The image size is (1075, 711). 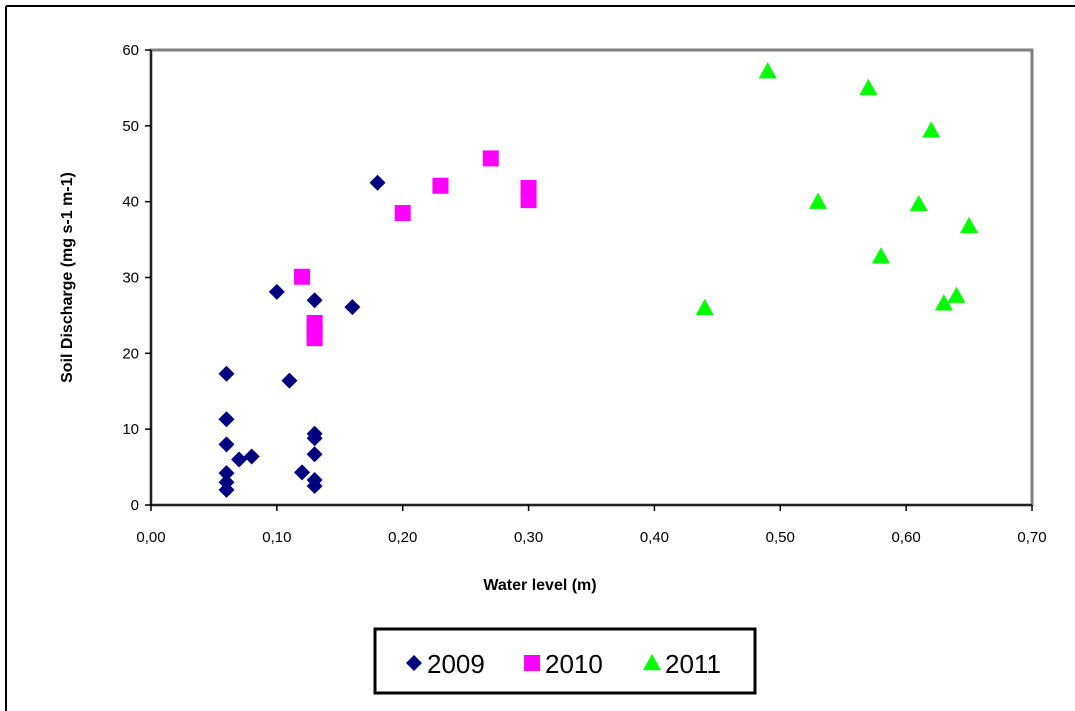 What do you see at coordinates (591, 525) in the screenshot?
I see `x-axis-ticks: 0,00 0,10 0,20 0,30 0,40 0,50 0,60 0,70` at bounding box center [591, 525].